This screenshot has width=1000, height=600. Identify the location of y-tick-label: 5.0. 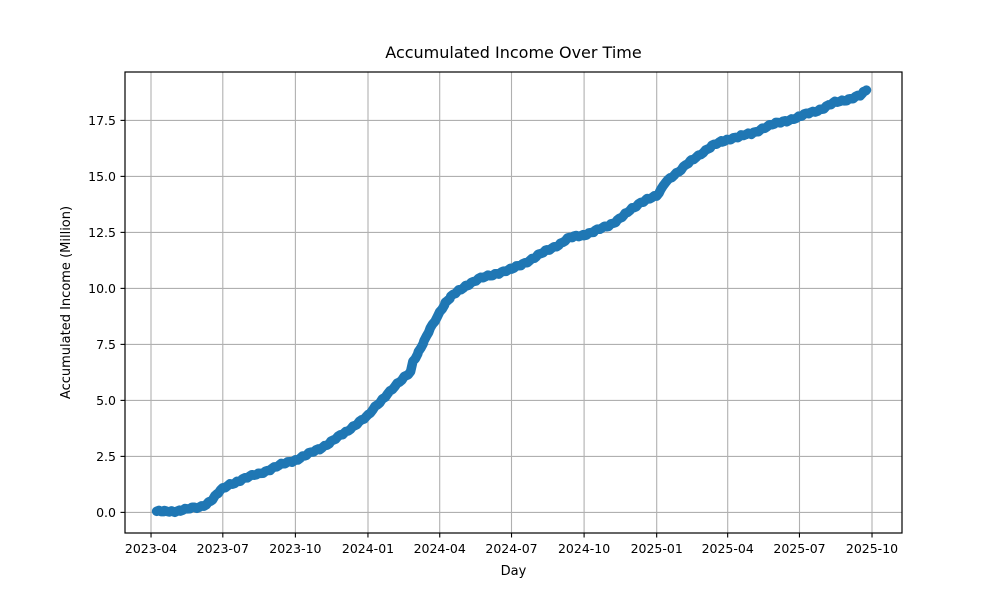
(106, 400).